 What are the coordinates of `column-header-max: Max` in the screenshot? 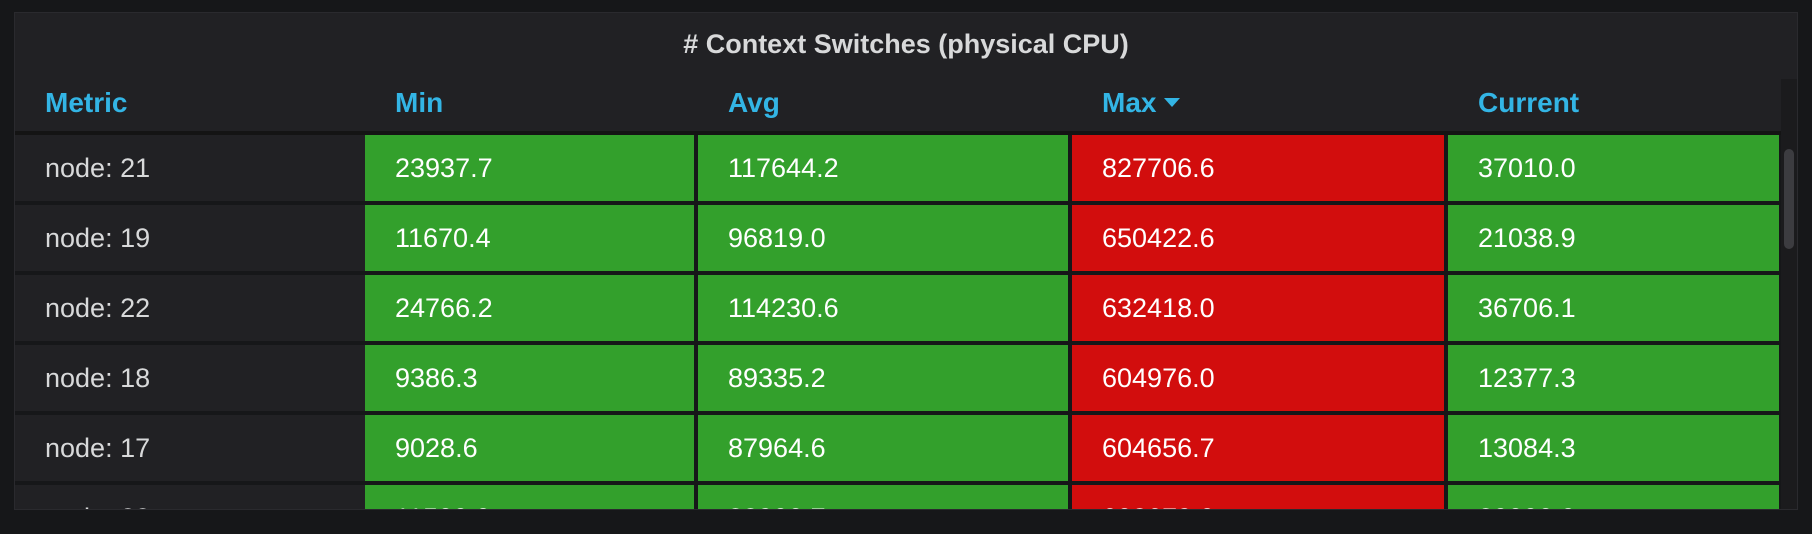 It's located at (1260, 105).